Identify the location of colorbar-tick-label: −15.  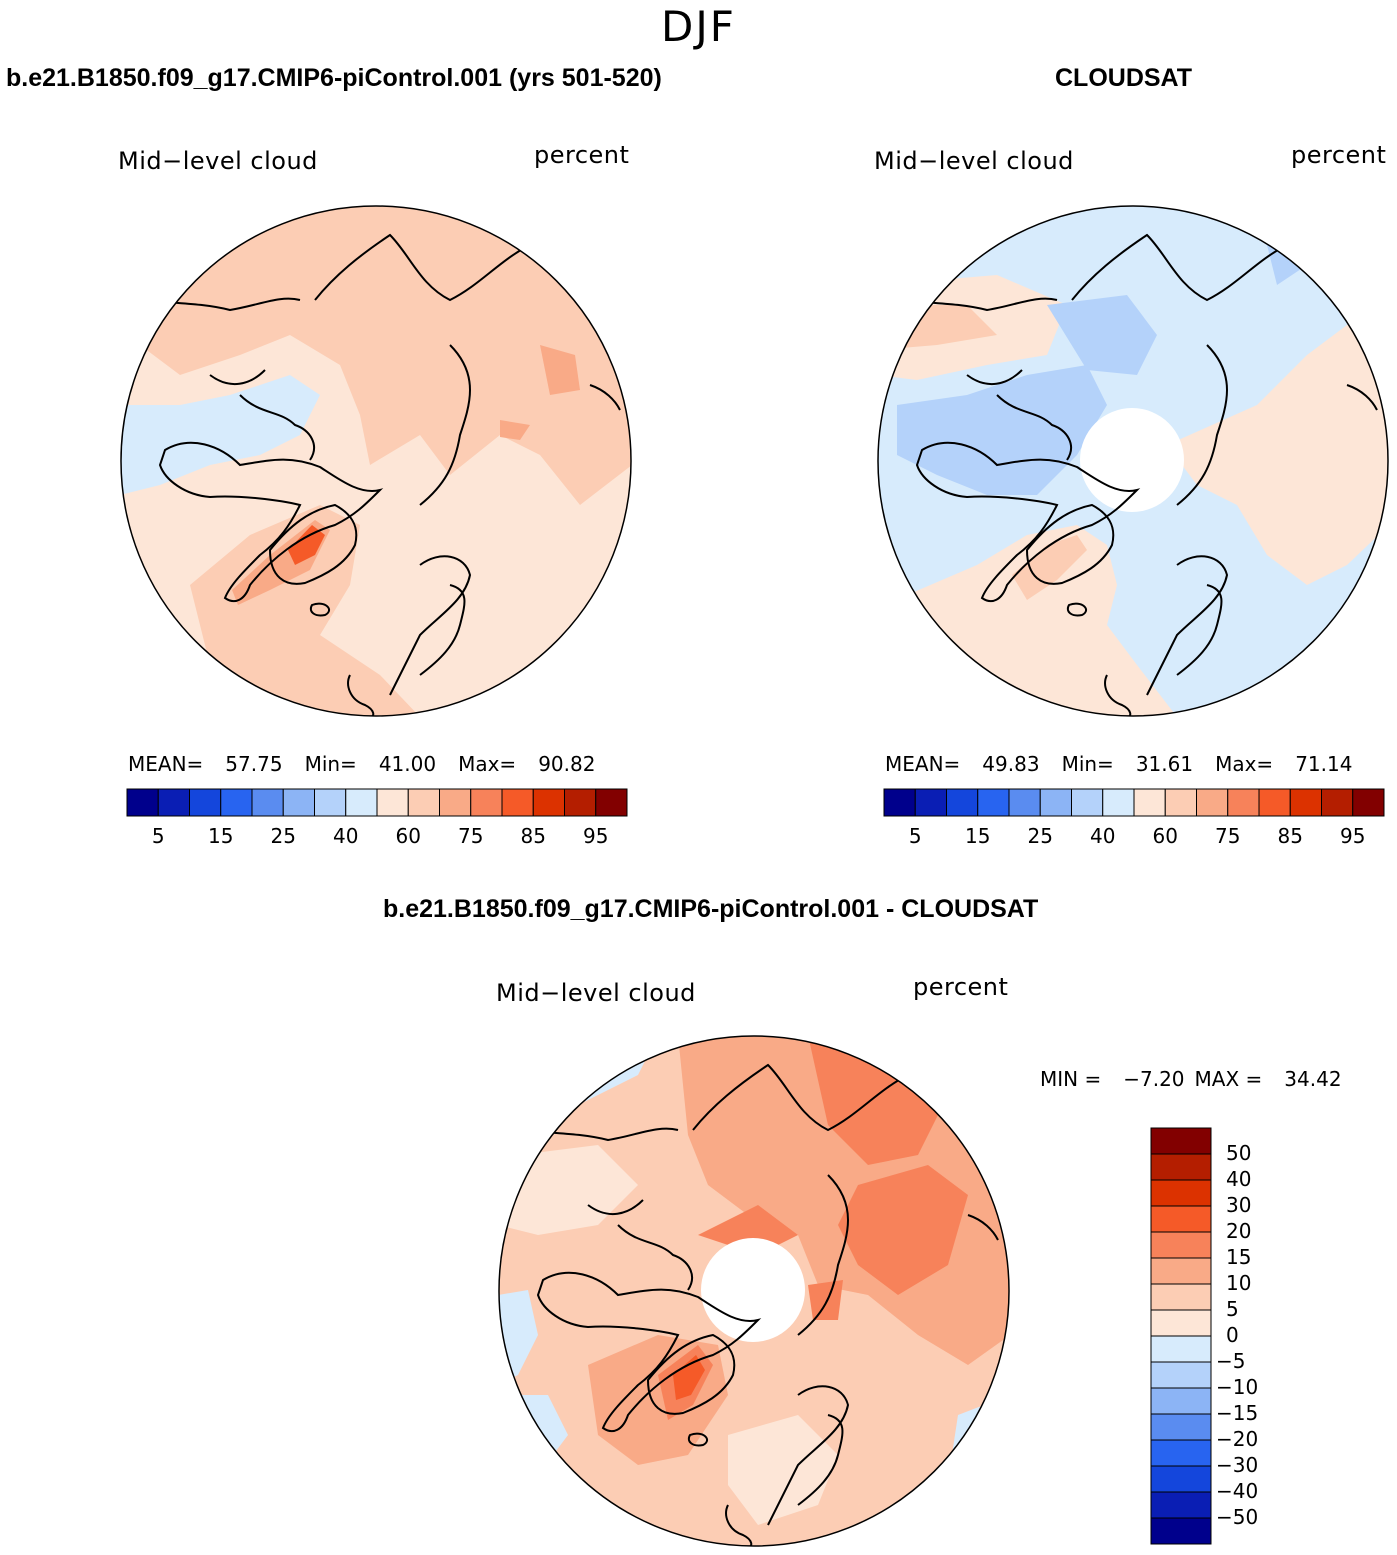
(1237, 1413).